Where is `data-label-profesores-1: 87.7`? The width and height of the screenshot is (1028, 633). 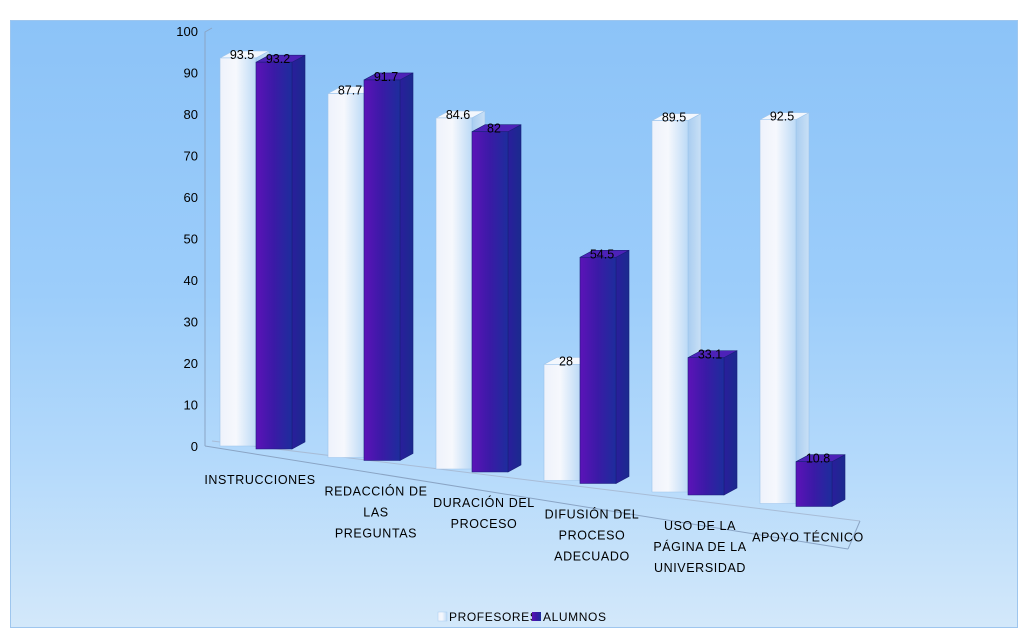 data-label-profesores-1: 87.7 is located at coordinates (350, 91).